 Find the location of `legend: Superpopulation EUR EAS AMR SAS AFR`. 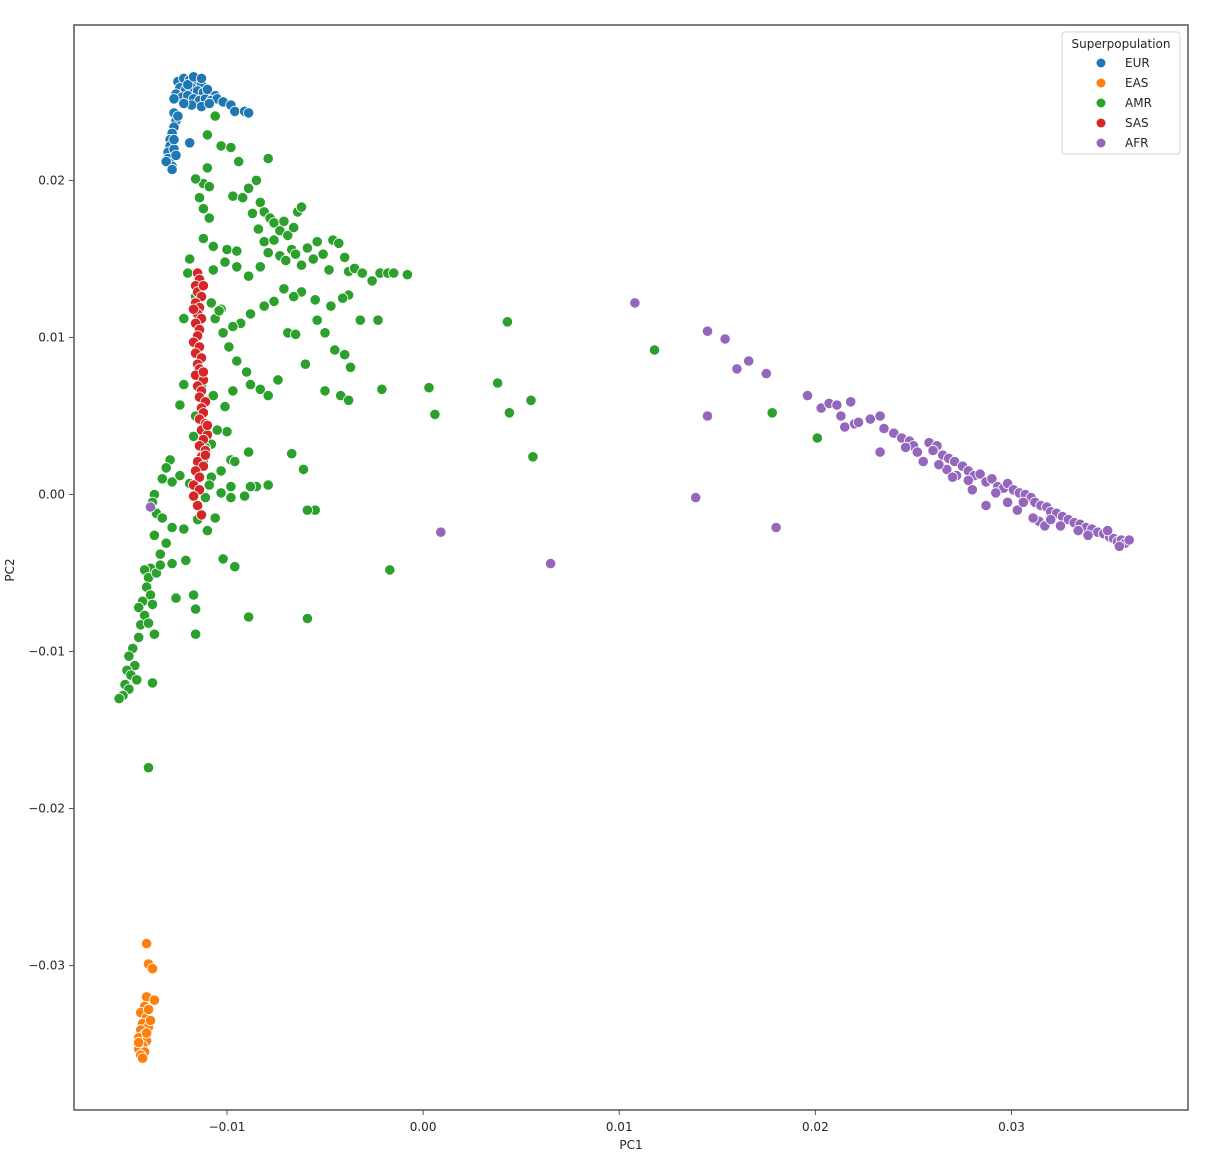

legend: Superpopulation EUR EAS AMR SAS AFR is located at coordinates (1121, 93).